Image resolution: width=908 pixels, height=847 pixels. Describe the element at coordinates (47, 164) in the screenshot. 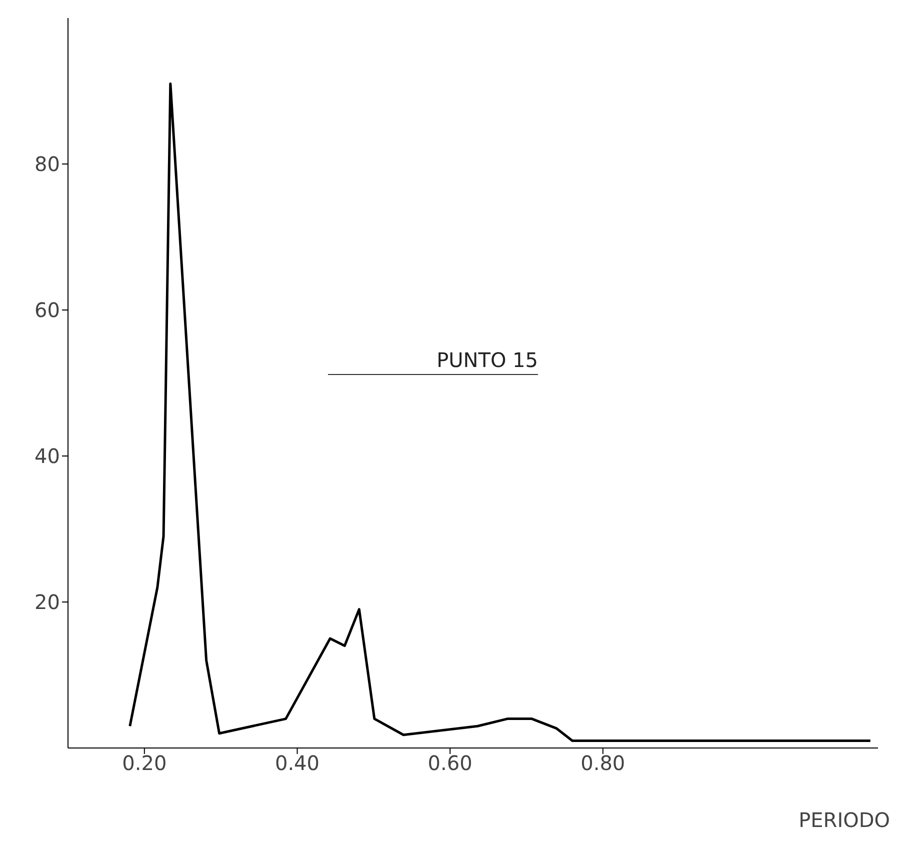

I see `y-tick-label: 80` at that location.